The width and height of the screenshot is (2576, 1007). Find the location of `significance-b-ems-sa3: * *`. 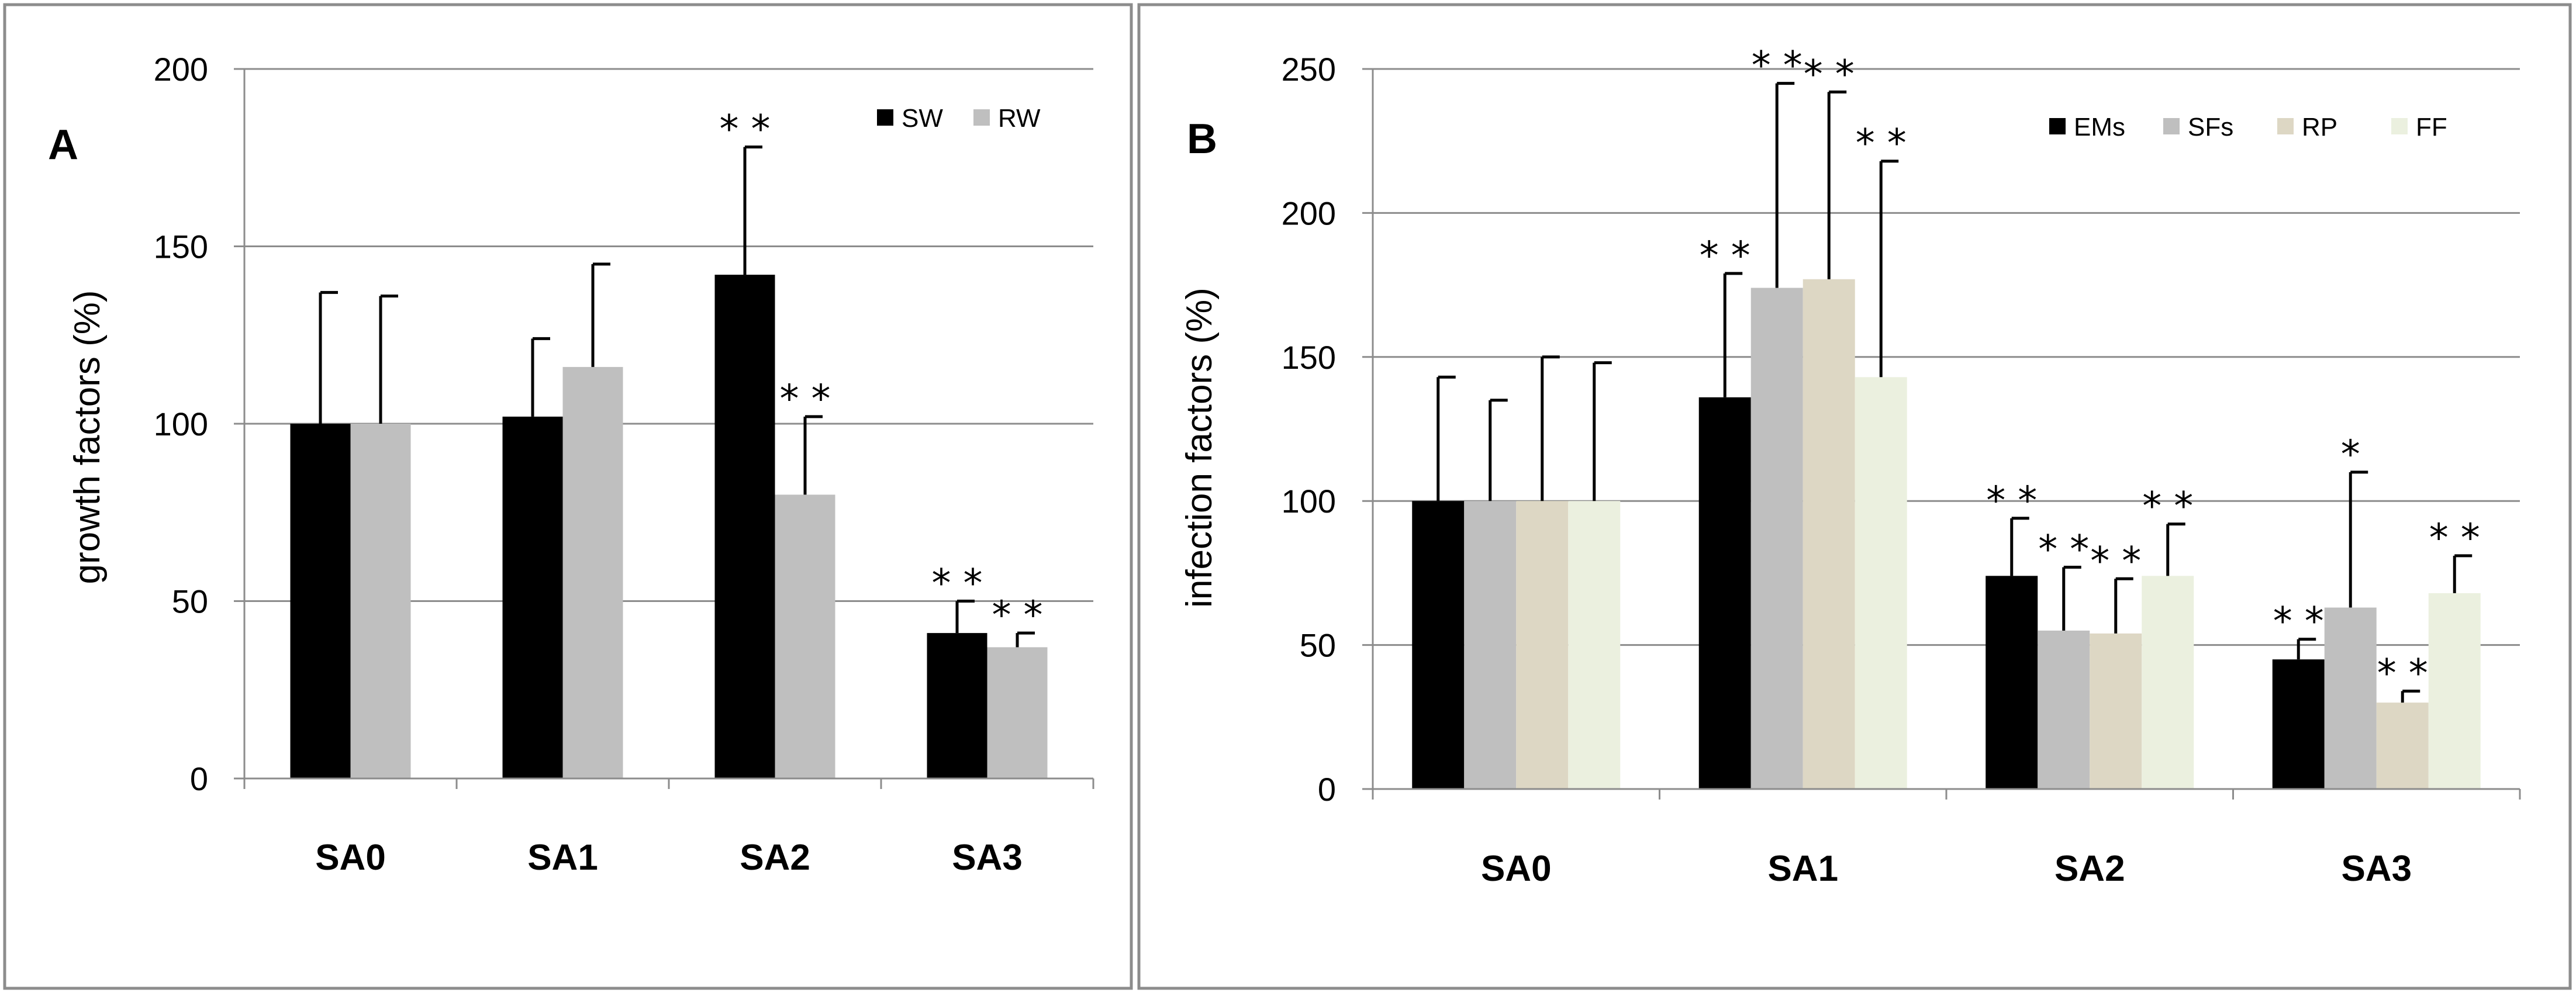

significance-b-ems-sa3: * * is located at coordinates (2298, 621).